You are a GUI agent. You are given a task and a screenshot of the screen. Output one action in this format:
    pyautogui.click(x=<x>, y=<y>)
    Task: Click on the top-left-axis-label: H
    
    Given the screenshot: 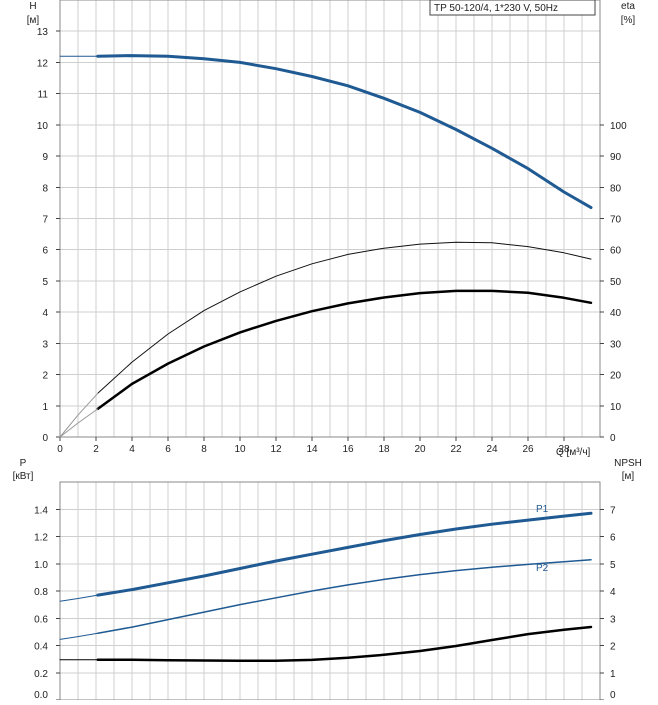 What is the action you would take?
    pyautogui.click(x=32, y=6)
    